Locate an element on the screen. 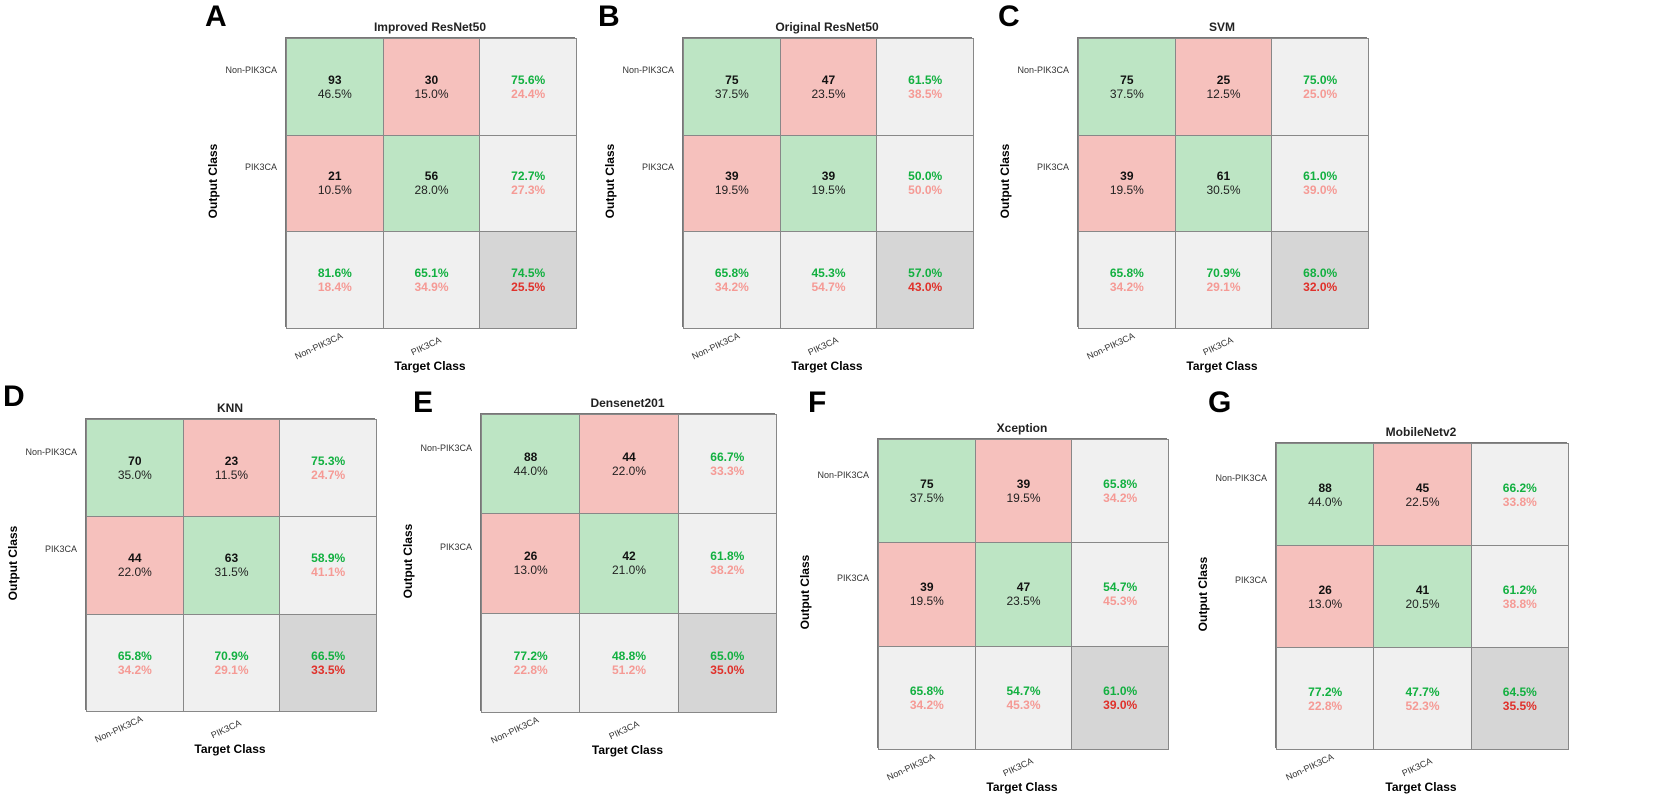  matrix-cell: 47 23.5% is located at coordinates (828, 87).